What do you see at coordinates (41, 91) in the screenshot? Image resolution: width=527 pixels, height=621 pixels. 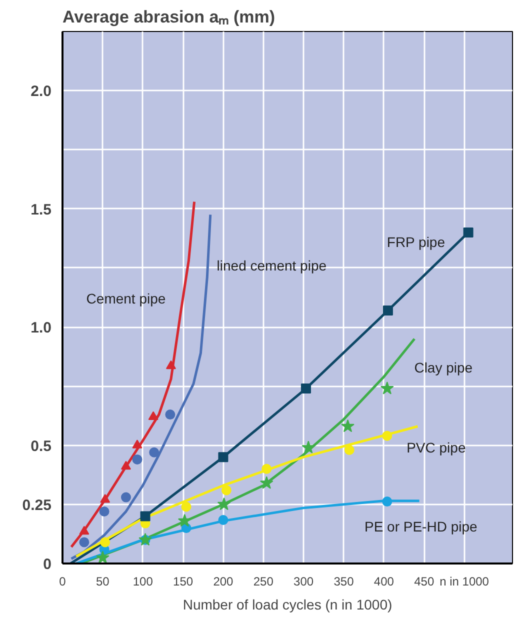 I see `y-tick-label: 2.0` at bounding box center [41, 91].